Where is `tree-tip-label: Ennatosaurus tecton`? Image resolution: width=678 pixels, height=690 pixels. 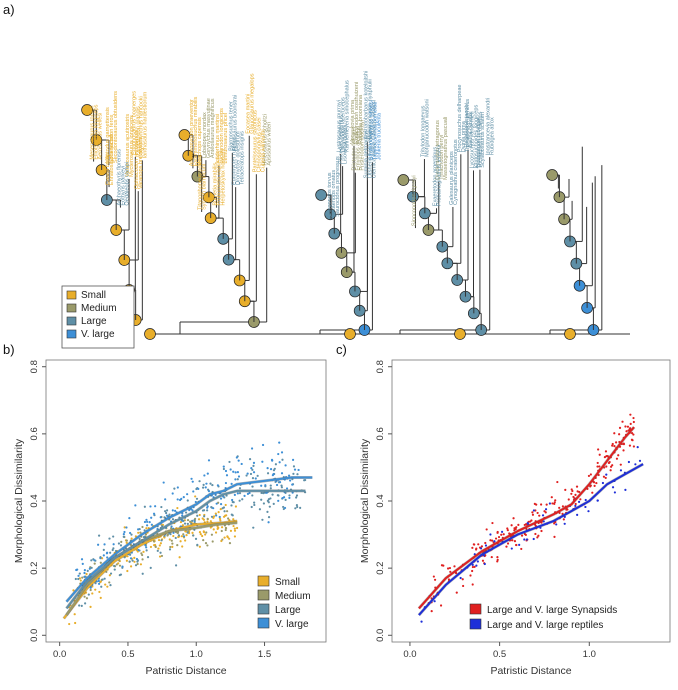
tree-tip-label: Ennatosaurus tecton is located at coordinates (112, 159).